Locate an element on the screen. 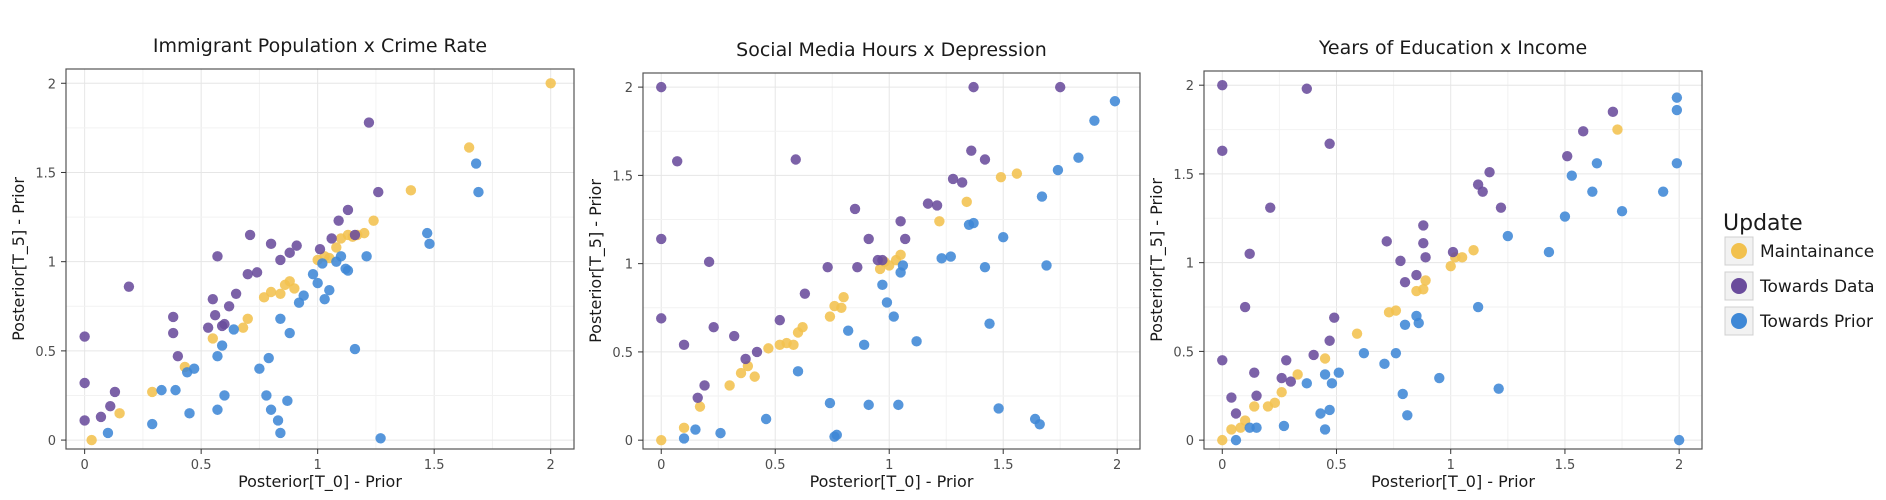 The height and width of the screenshot is (500, 1886). y-tick-label: 0 is located at coordinates (1190, 441).